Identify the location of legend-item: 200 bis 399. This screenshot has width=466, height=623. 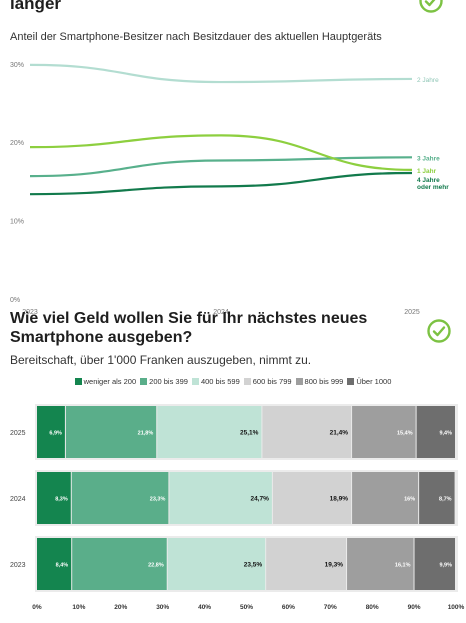
(164, 381).